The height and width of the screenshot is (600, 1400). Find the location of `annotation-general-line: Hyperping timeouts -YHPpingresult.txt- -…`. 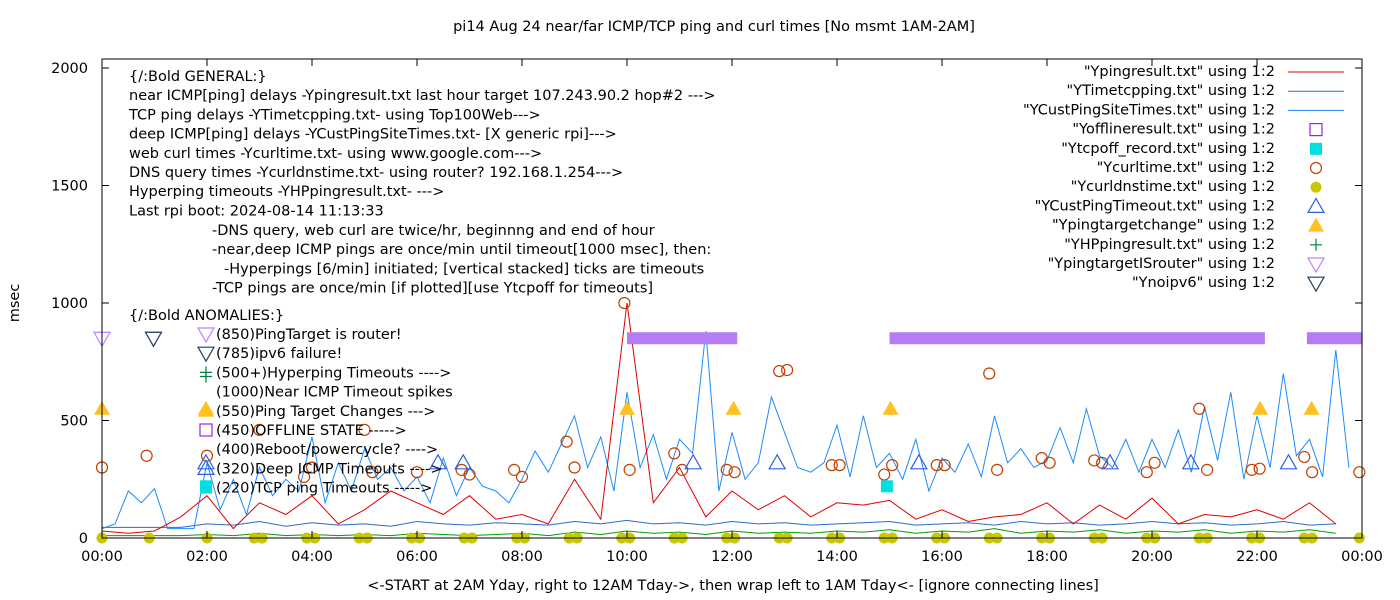

annotation-general-line: Hyperping timeouts -YHPpingresult.txt- -… is located at coordinates (286, 192).